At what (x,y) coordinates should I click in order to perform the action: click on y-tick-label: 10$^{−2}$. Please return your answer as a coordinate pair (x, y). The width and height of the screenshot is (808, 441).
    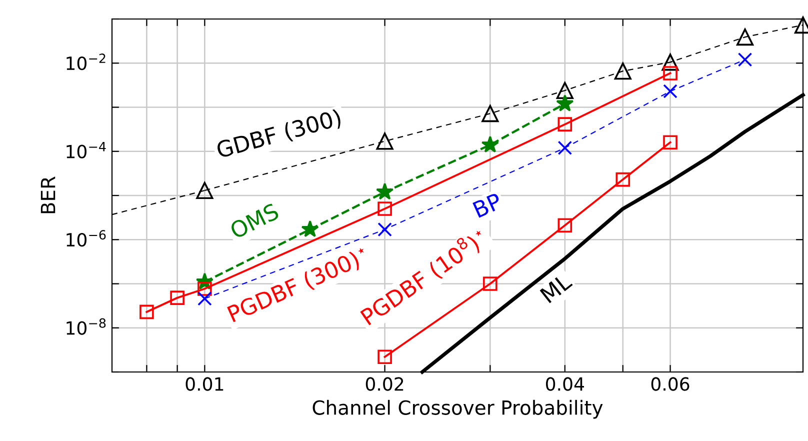
    Looking at the image, I should click on (86, 62).